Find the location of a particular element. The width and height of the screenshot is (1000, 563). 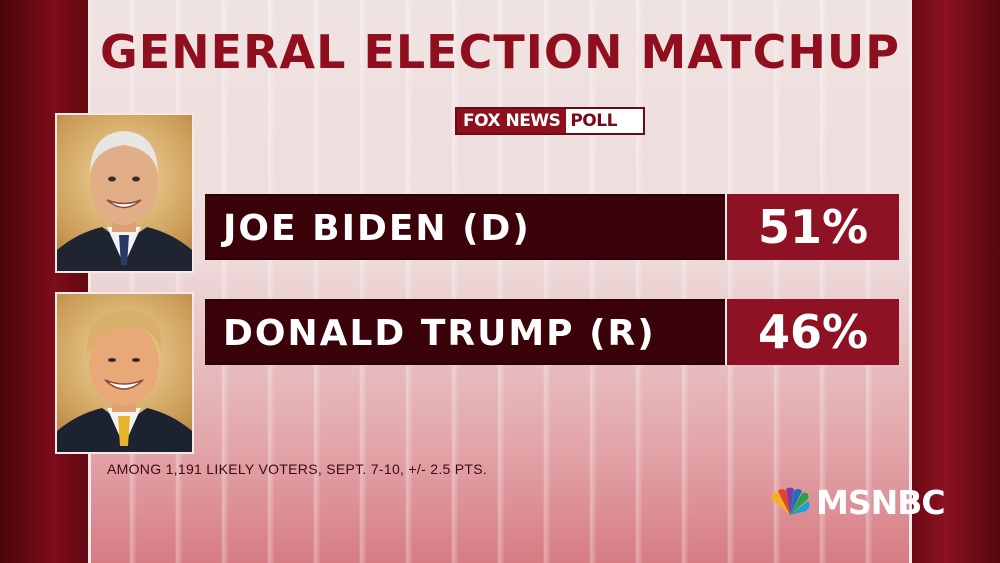

candidate-value-trump: 46% is located at coordinates (812, 332).